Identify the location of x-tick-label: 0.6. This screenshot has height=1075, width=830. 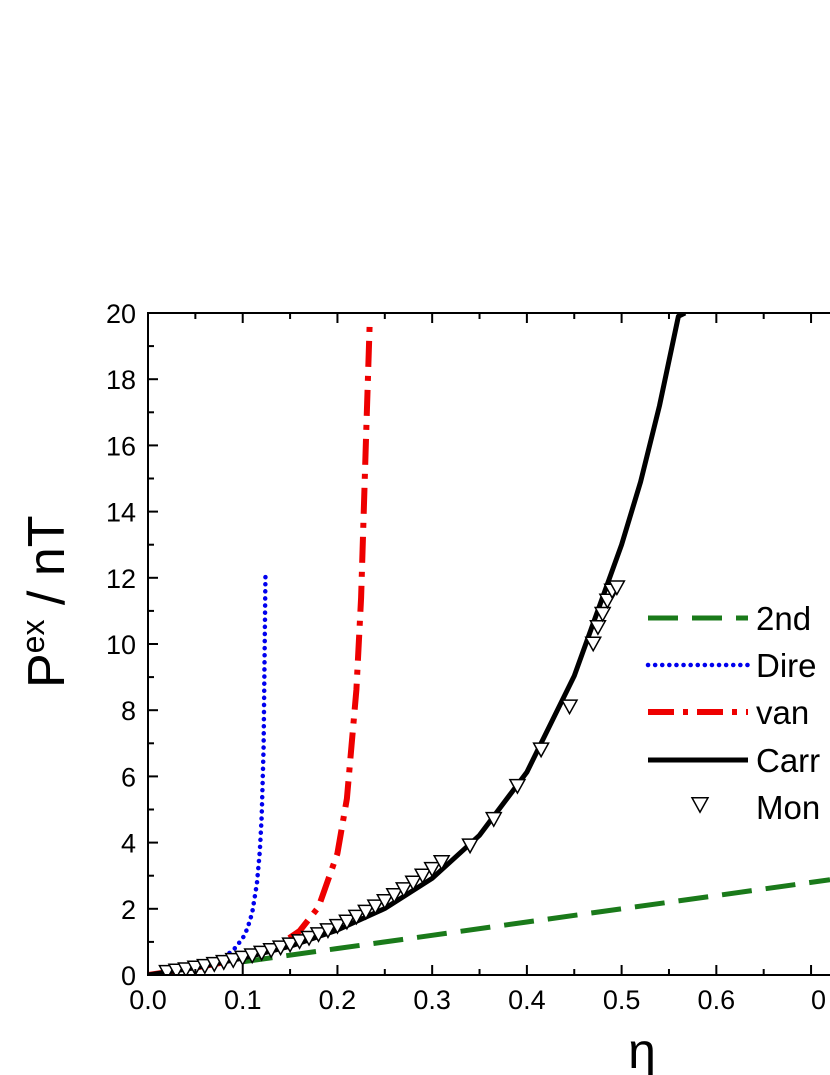
(717, 1000).